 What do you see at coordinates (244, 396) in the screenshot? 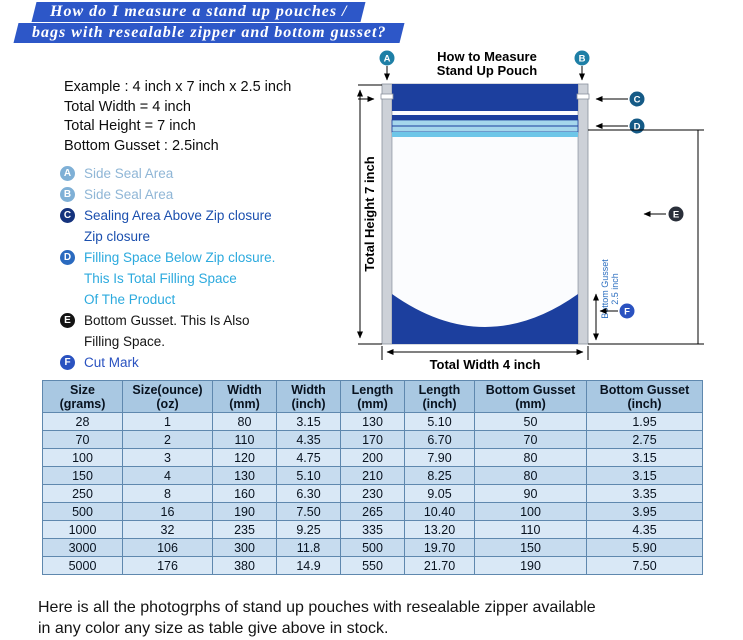
I see `column-header: Width (mm)` at bounding box center [244, 396].